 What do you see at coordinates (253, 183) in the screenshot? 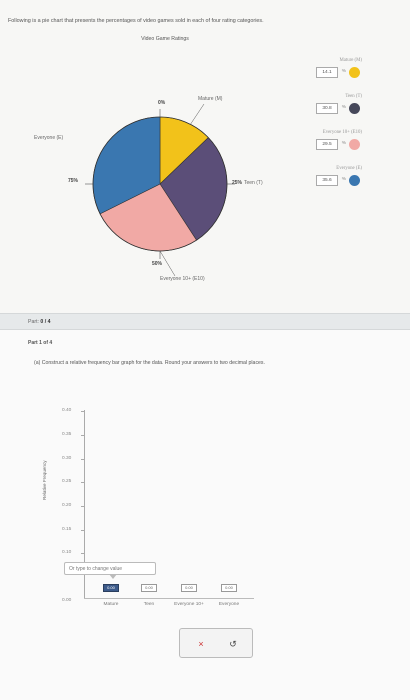
I see `pie-annot-teen: Teen (T)` at bounding box center [253, 183].